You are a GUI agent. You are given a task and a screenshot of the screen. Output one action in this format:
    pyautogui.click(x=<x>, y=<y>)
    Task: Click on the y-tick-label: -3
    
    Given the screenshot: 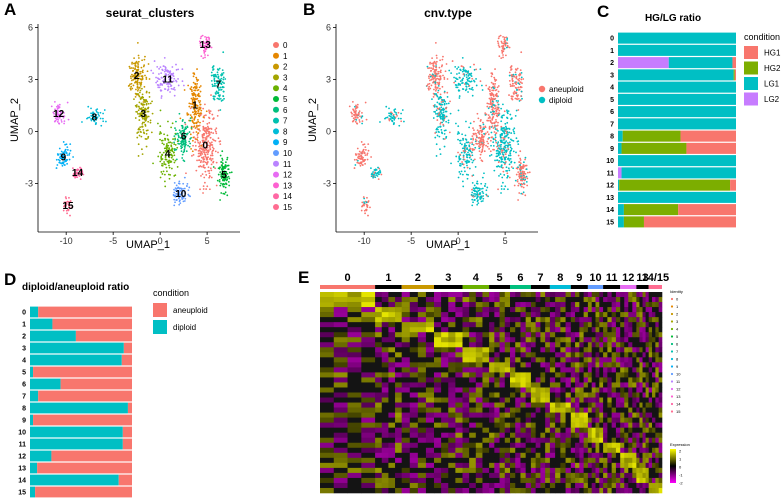 What is the action you would take?
    pyautogui.click(x=29, y=183)
    